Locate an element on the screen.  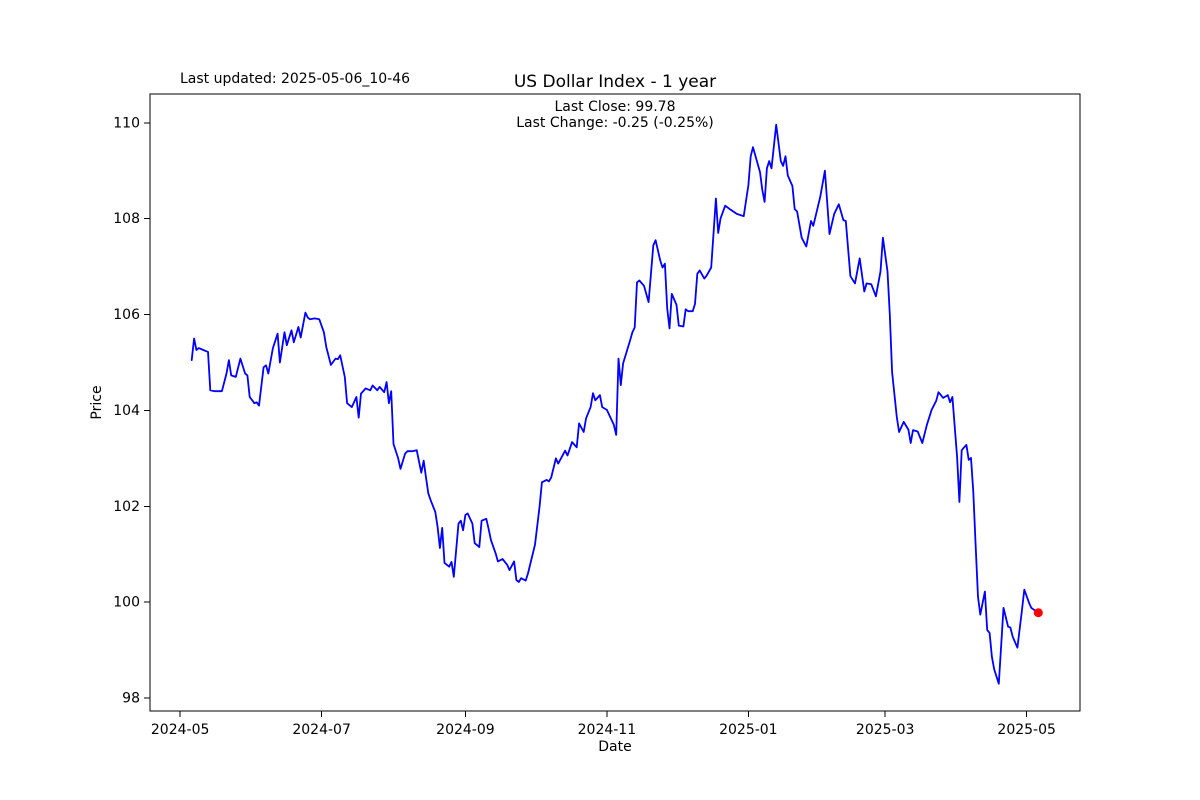
y-tick-label: 108 is located at coordinates (126, 219).